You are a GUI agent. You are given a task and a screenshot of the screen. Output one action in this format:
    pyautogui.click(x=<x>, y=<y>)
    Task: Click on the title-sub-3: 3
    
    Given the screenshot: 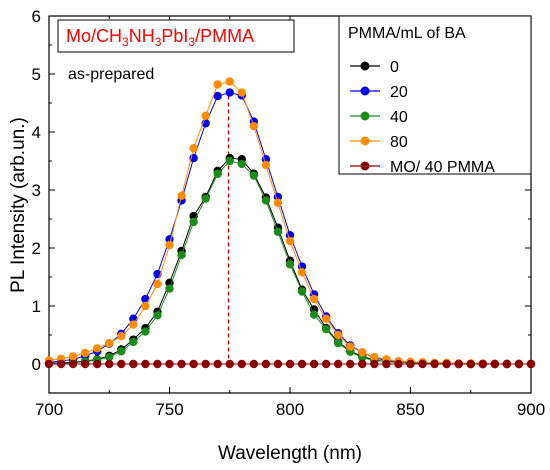 What is the action you would take?
    pyautogui.click(x=191, y=42)
    